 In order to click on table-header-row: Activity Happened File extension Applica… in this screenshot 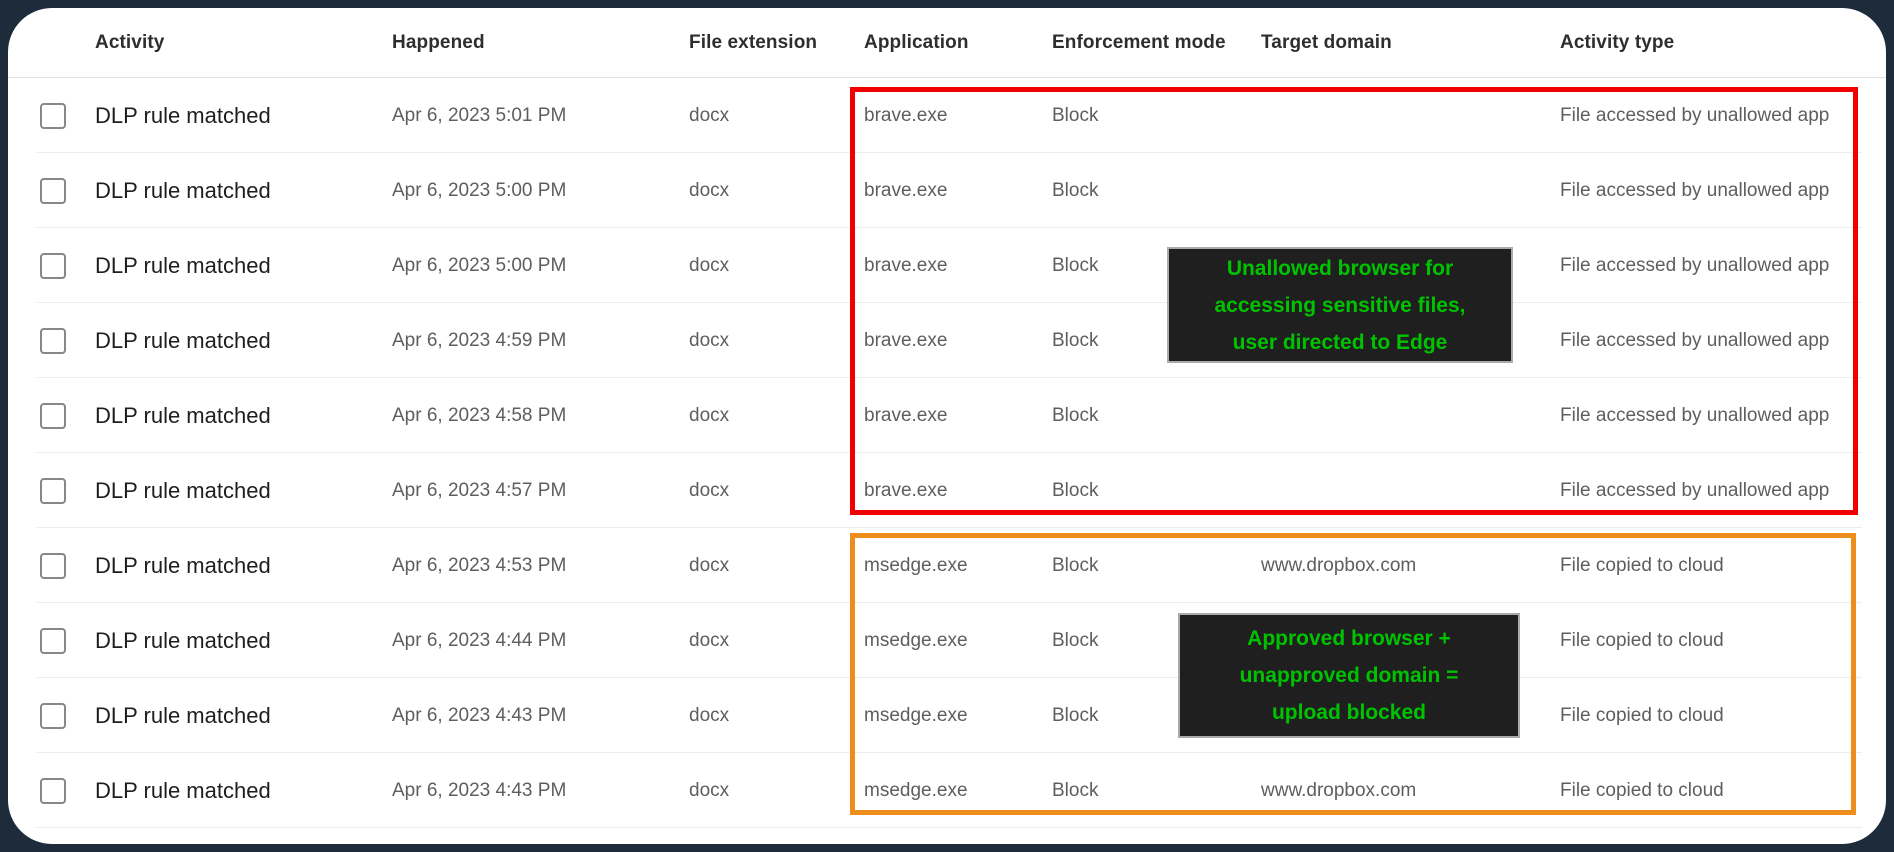, I will do `click(947, 43)`.